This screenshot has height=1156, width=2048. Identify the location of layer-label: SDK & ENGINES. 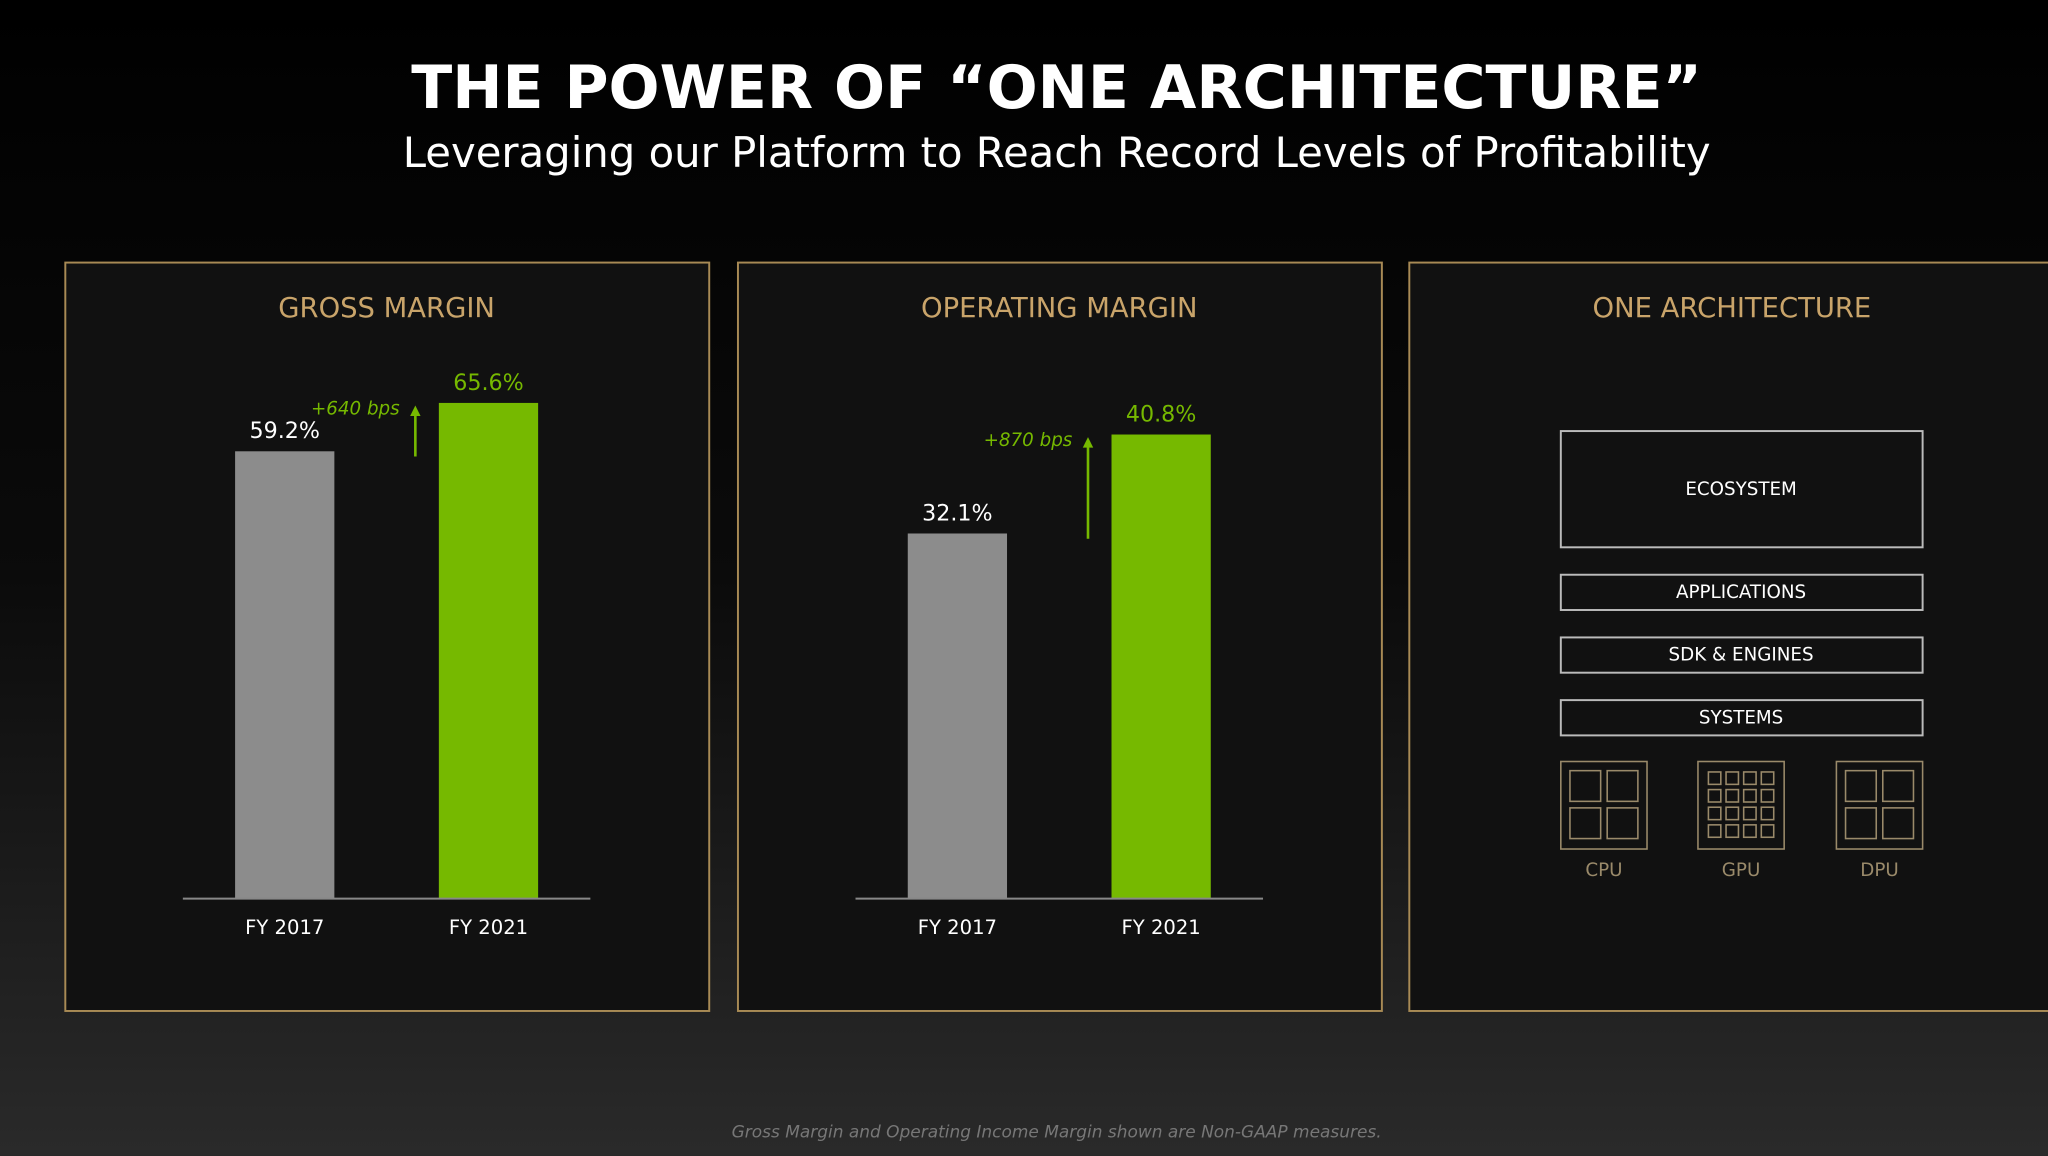
(1741, 655).